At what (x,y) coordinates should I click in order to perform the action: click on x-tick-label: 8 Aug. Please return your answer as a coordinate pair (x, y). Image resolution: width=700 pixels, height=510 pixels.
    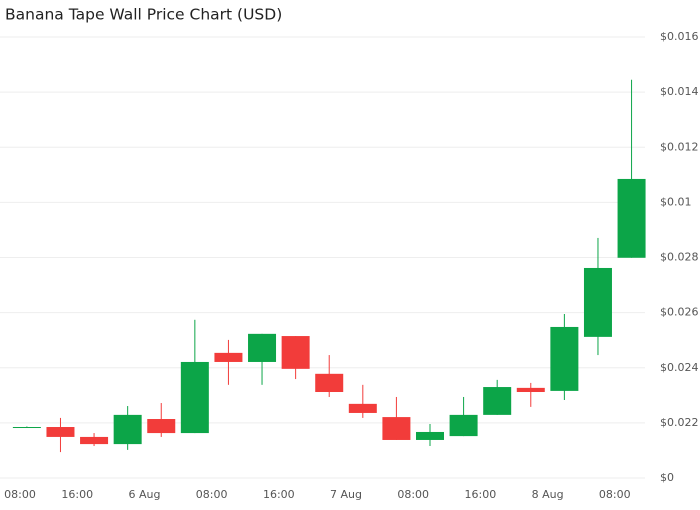
    Looking at the image, I should click on (548, 494).